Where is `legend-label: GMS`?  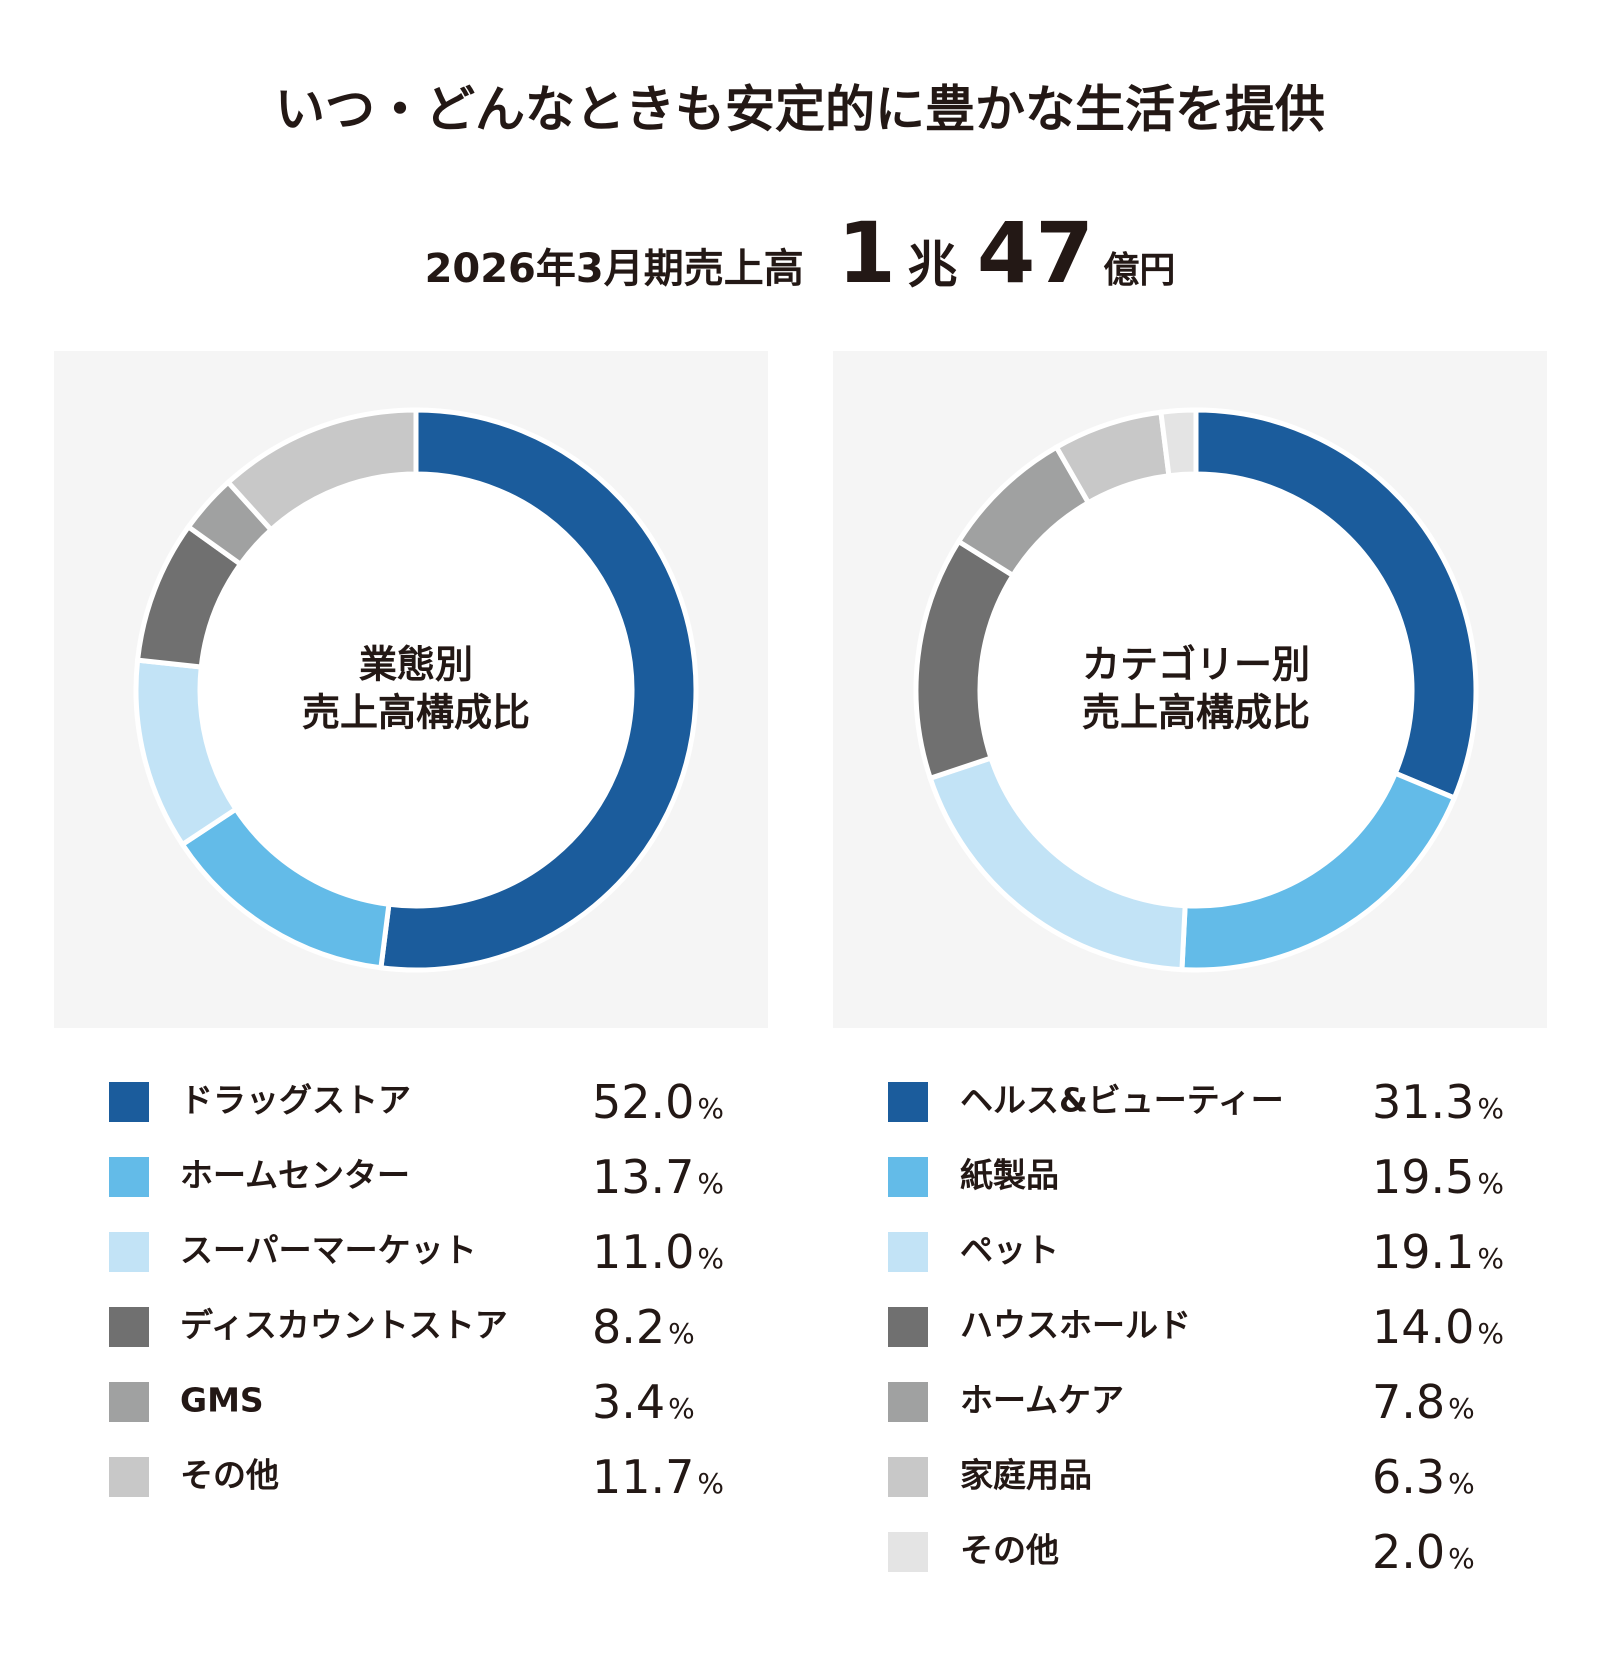 legend-label: GMS is located at coordinates (222, 1400).